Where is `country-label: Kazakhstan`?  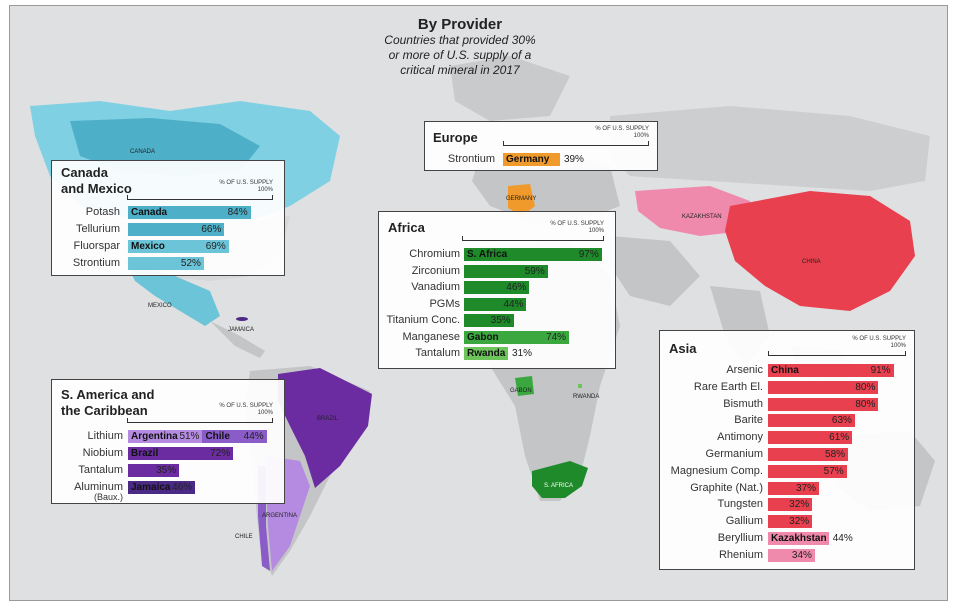
country-label: Kazakhstan is located at coordinates (799, 538).